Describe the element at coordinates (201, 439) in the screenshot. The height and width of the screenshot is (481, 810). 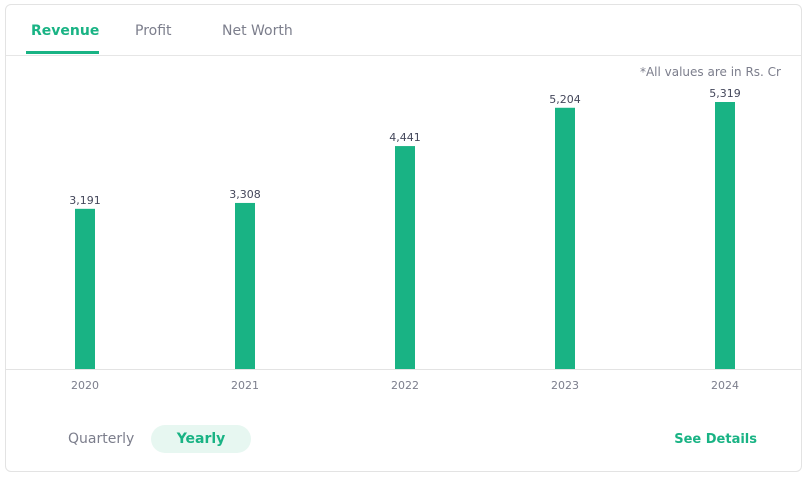
I see `period-toggle: Yearly` at that location.